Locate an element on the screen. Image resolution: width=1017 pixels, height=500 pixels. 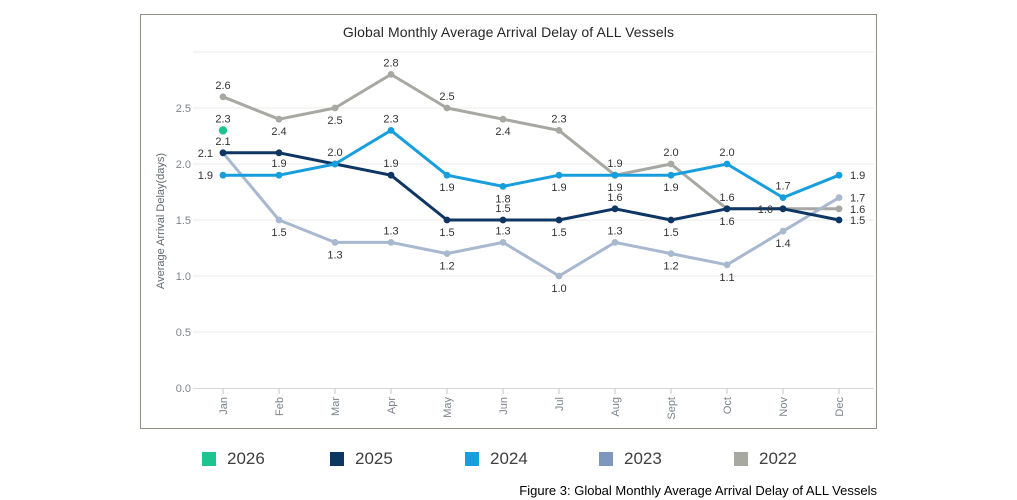
data-label-2024-Jan: 1.9 is located at coordinates (205, 176).